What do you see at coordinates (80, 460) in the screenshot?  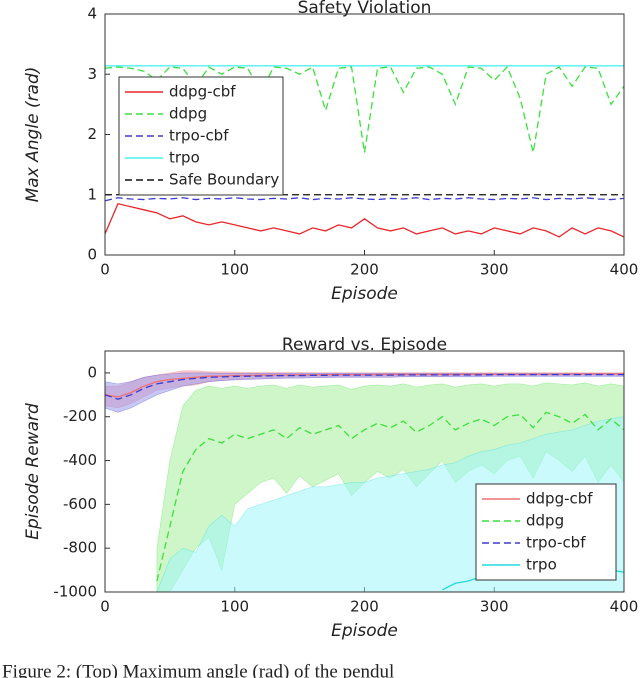 I see `y-tick-label: -400` at bounding box center [80, 460].